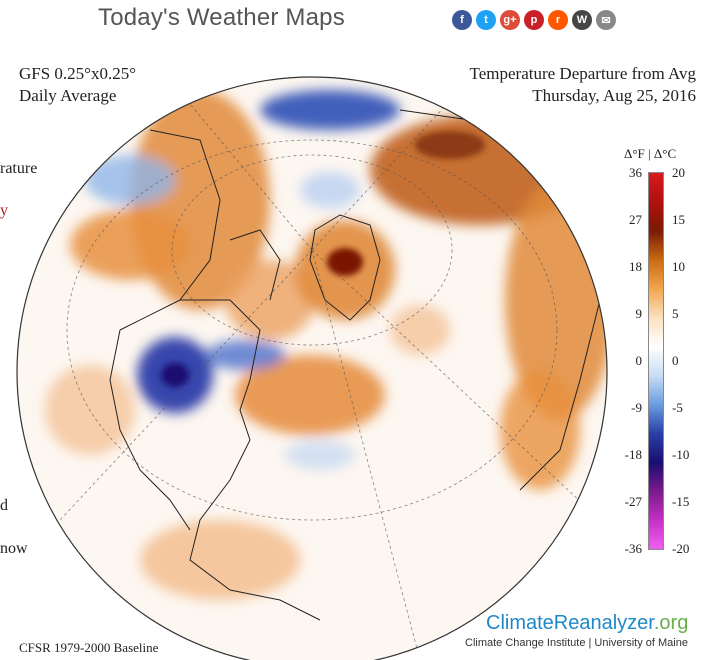 The image size is (706, 660). What do you see at coordinates (510, 20) in the screenshot?
I see `google-plus-icon: g+` at bounding box center [510, 20].